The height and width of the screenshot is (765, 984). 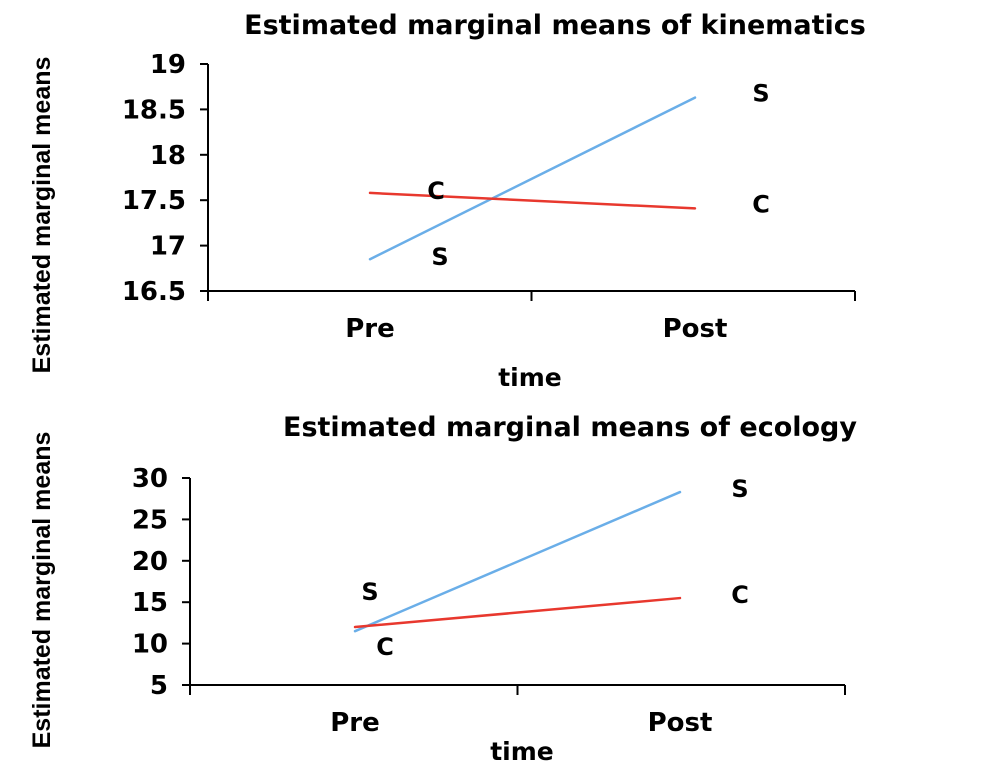 What do you see at coordinates (150, 603) in the screenshot?
I see `y-tick-label: 15` at bounding box center [150, 603].